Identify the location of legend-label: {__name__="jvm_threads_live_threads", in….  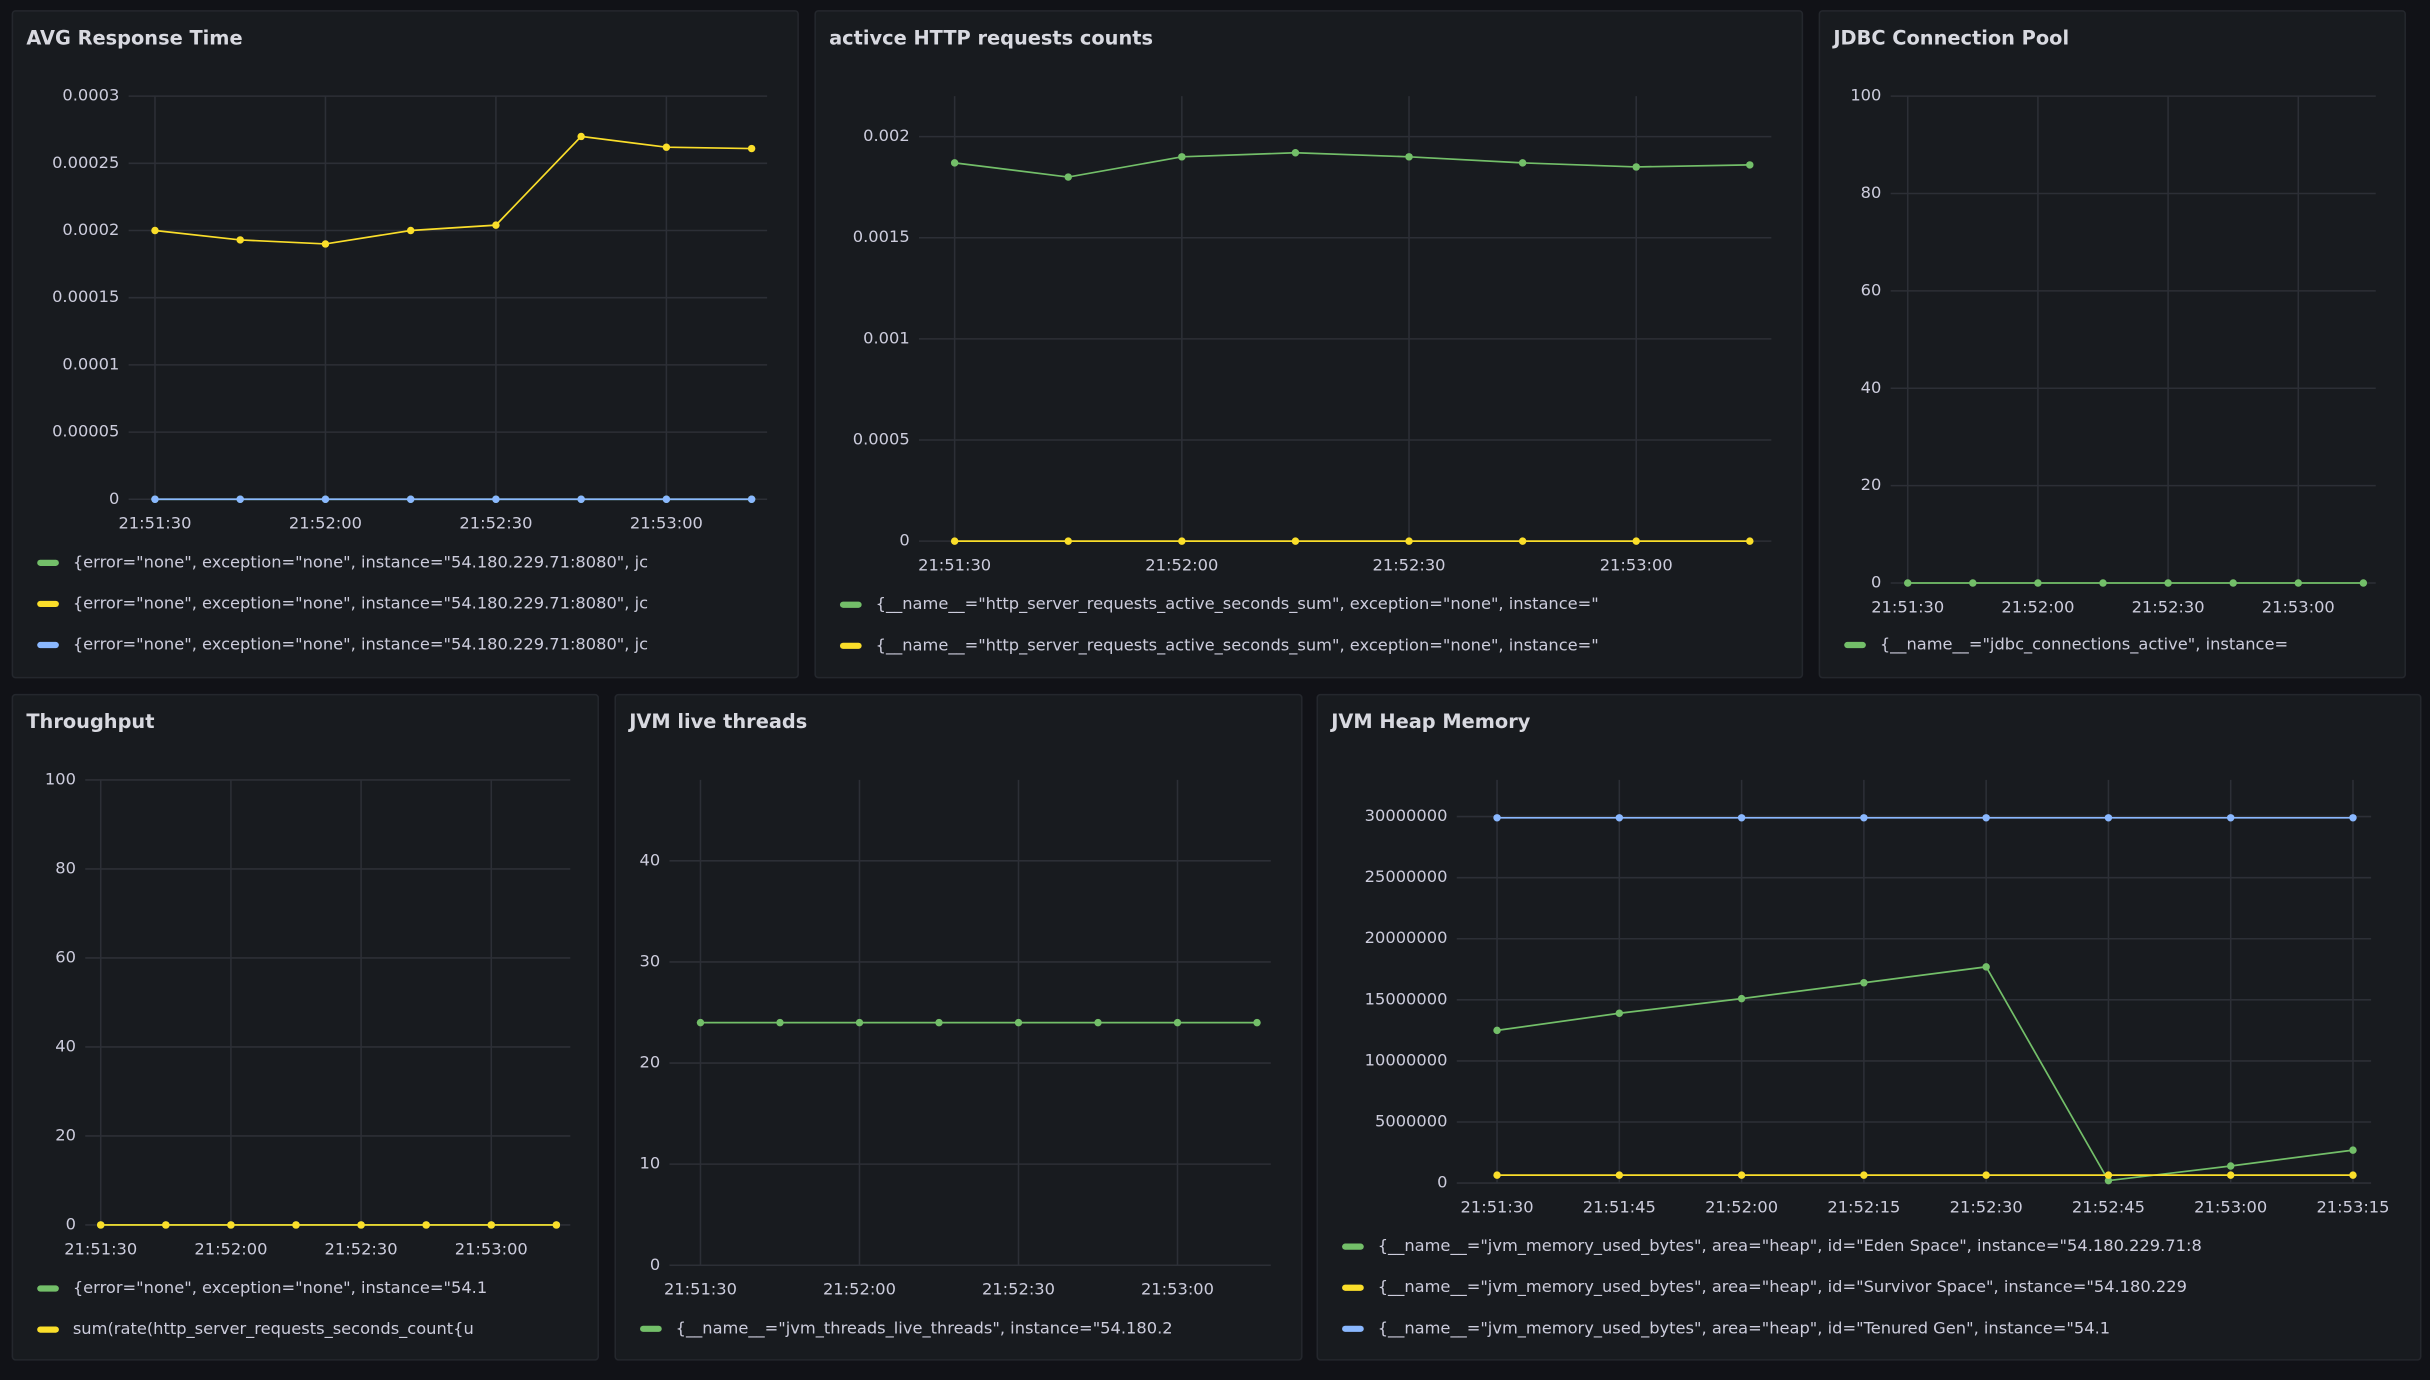
(924, 1328).